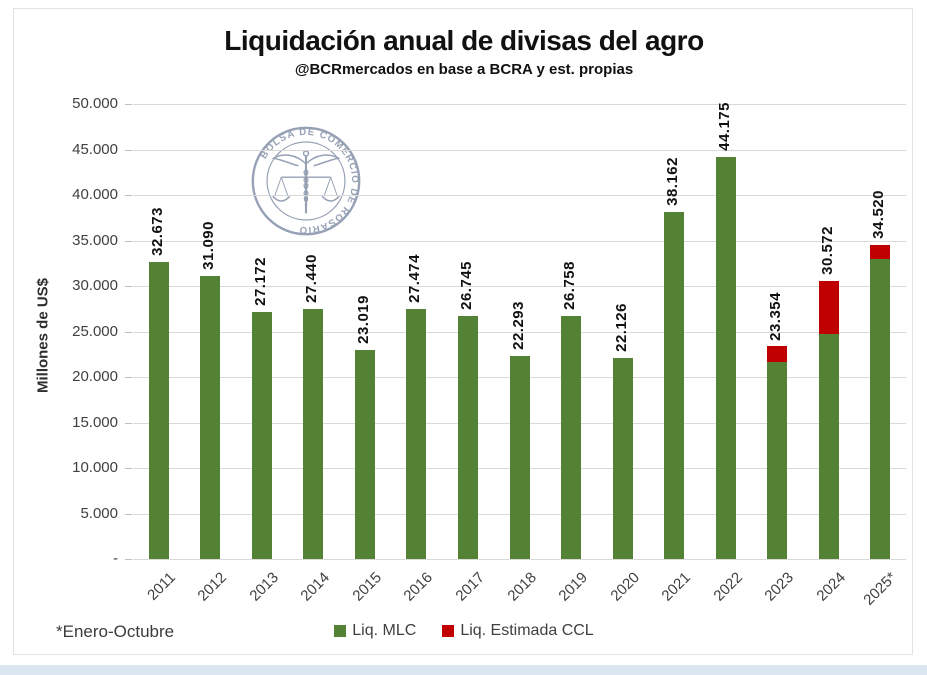  What do you see at coordinates (827, 250) in the screenshot?
I see `bar-value-label: 30.572` at bounding box center [827, 250].